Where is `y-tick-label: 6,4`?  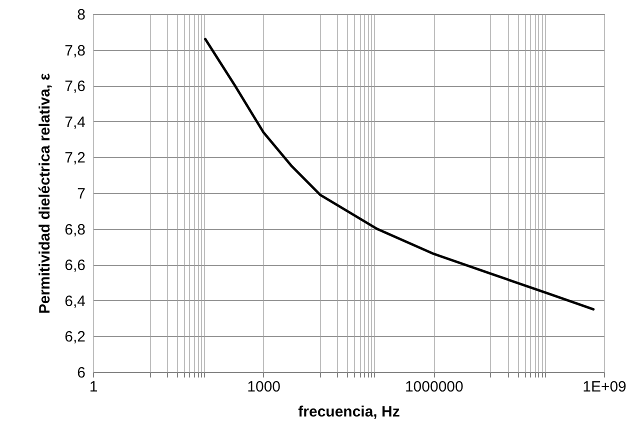 y-tick-label: 6,4 is located at coordinates (75, 301).